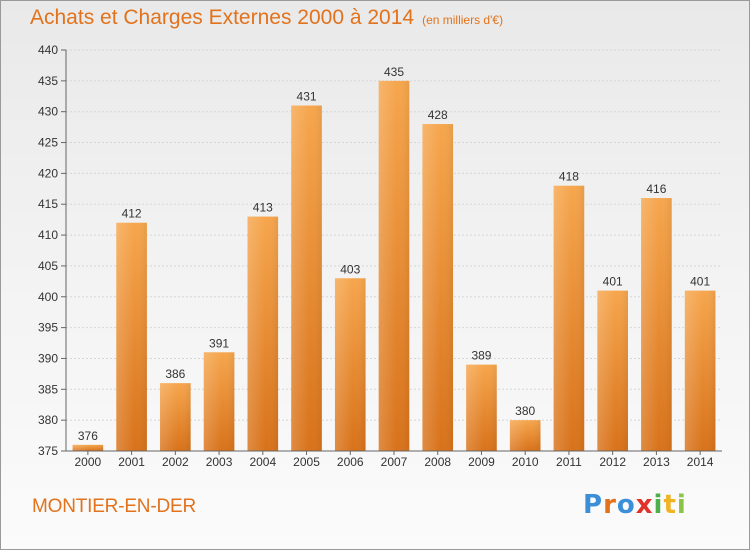  I want to click on y-tick-label: 395, so click(48, 328).